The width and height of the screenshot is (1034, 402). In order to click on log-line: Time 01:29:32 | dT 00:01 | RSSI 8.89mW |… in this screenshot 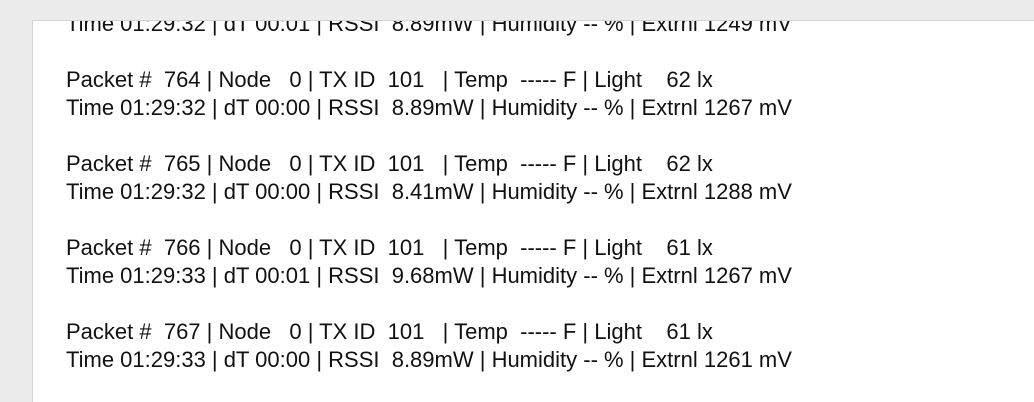, I will do `click(429, 28)`.